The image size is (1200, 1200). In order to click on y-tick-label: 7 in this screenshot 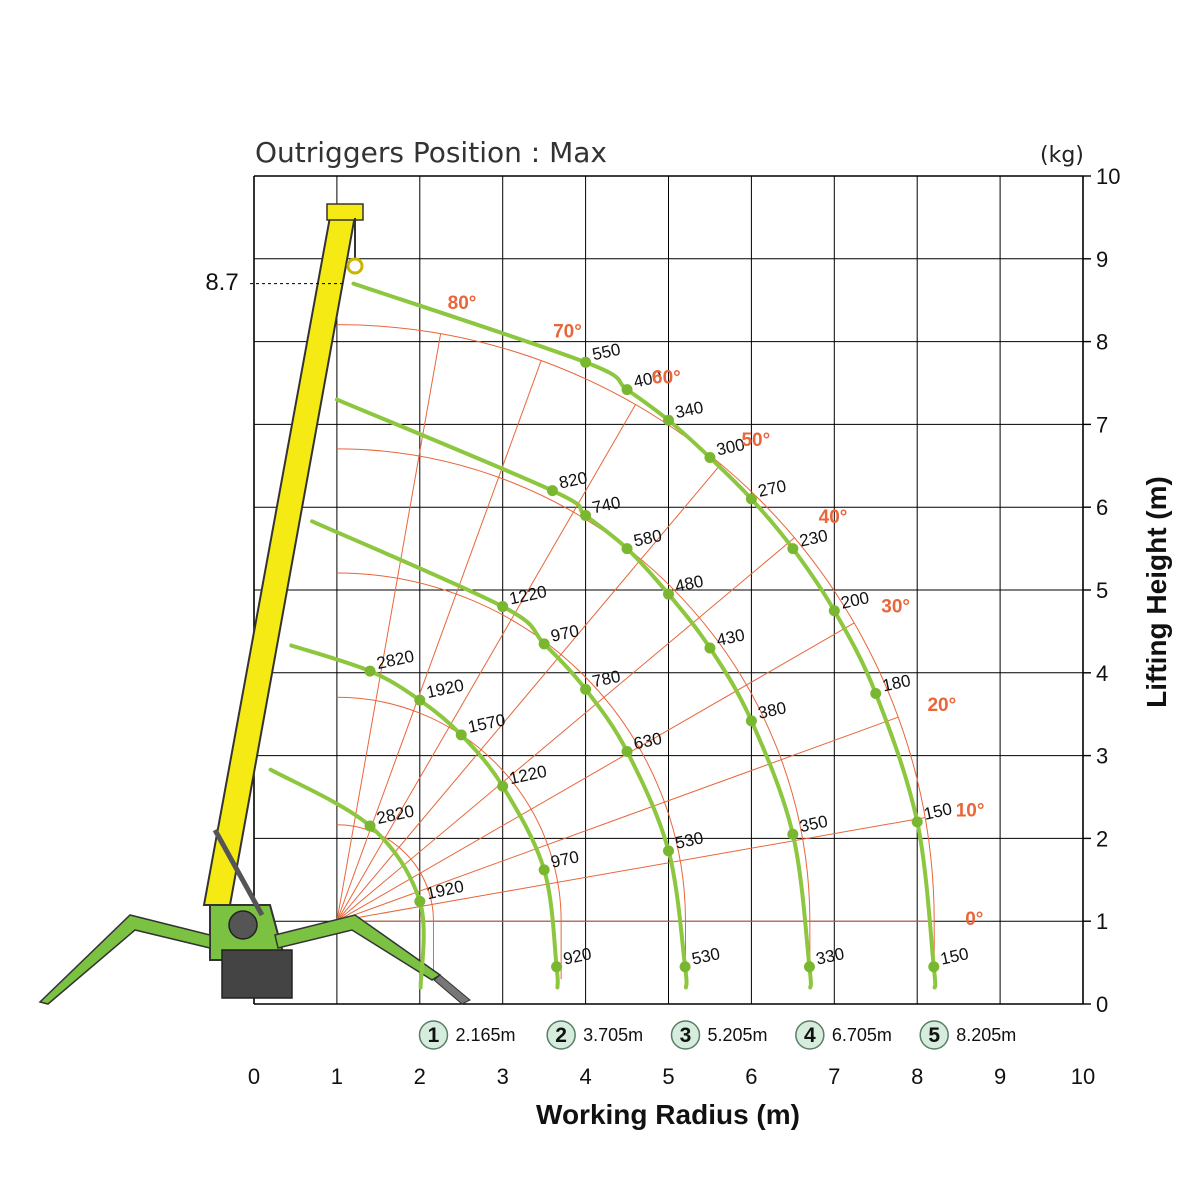, I will do `click(1102, 424)`.